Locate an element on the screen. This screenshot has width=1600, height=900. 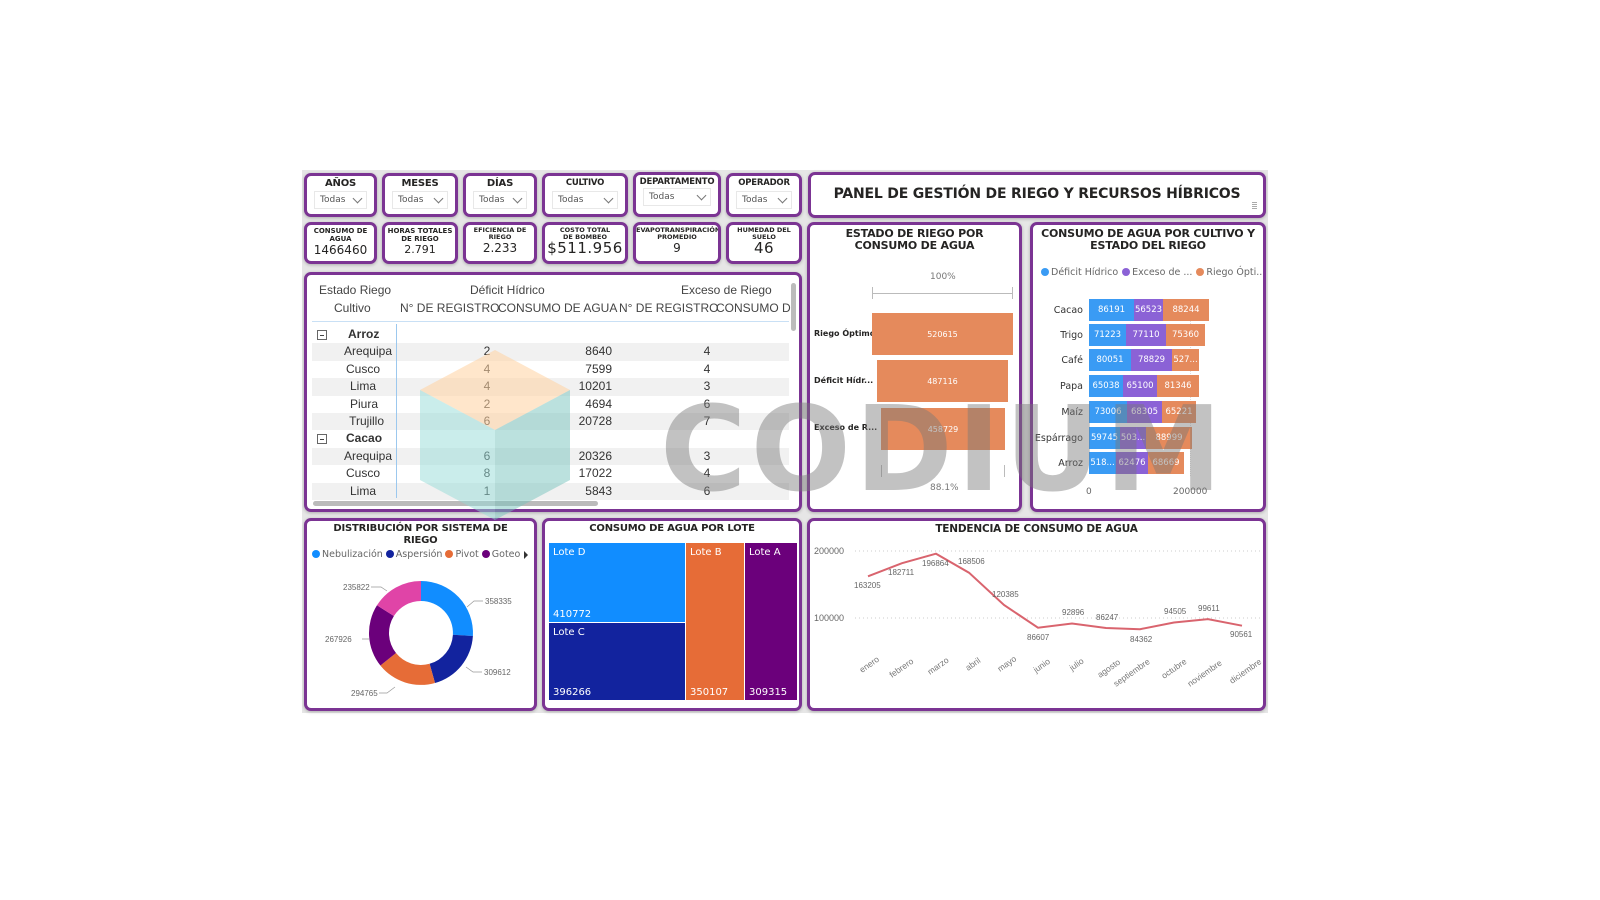
treemap-tile-lote-b: Lote B 350107 is located at coordinates (715, 621).